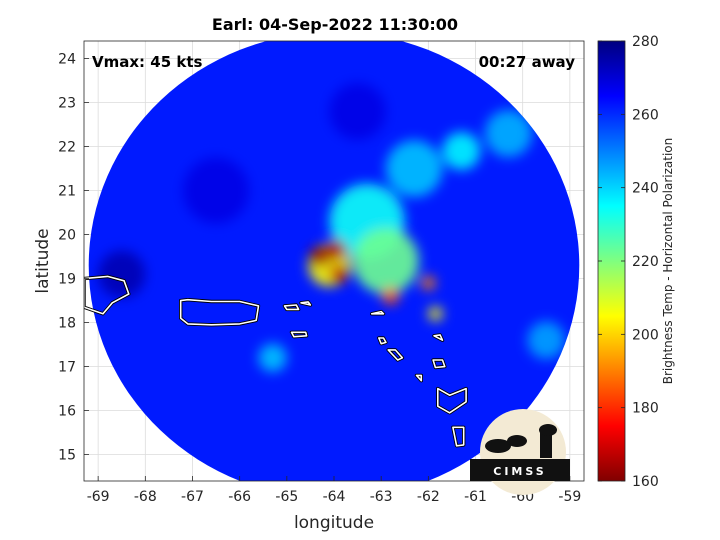 Image resolution: width=720 pixels, height=540 pixels. I want to click on y-tick-label: 24, so click(67, 60).